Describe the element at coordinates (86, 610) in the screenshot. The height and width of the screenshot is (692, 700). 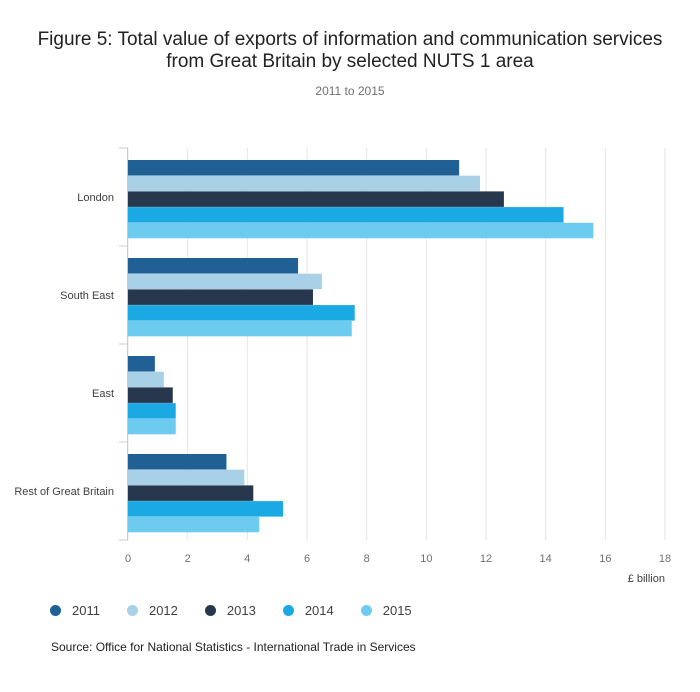
I see `legend-label: 2011` at that location.